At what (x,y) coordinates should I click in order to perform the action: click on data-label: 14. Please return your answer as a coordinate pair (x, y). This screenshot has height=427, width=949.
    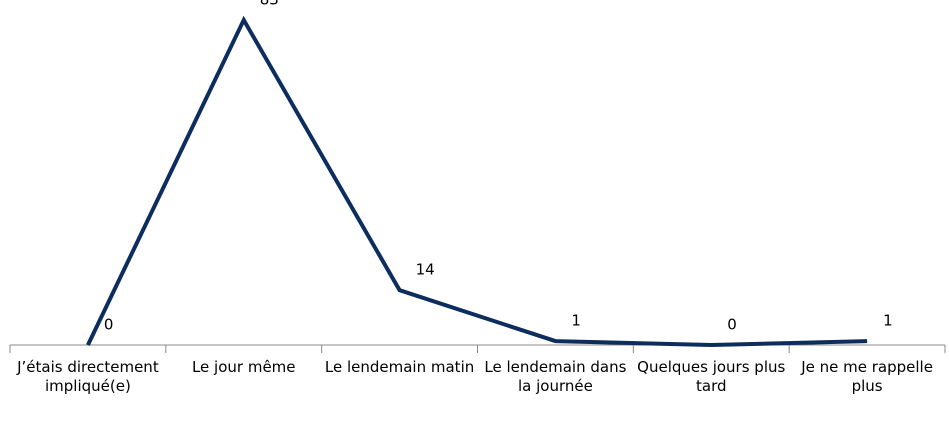
    Looking at the image, I should click on (425, 270).